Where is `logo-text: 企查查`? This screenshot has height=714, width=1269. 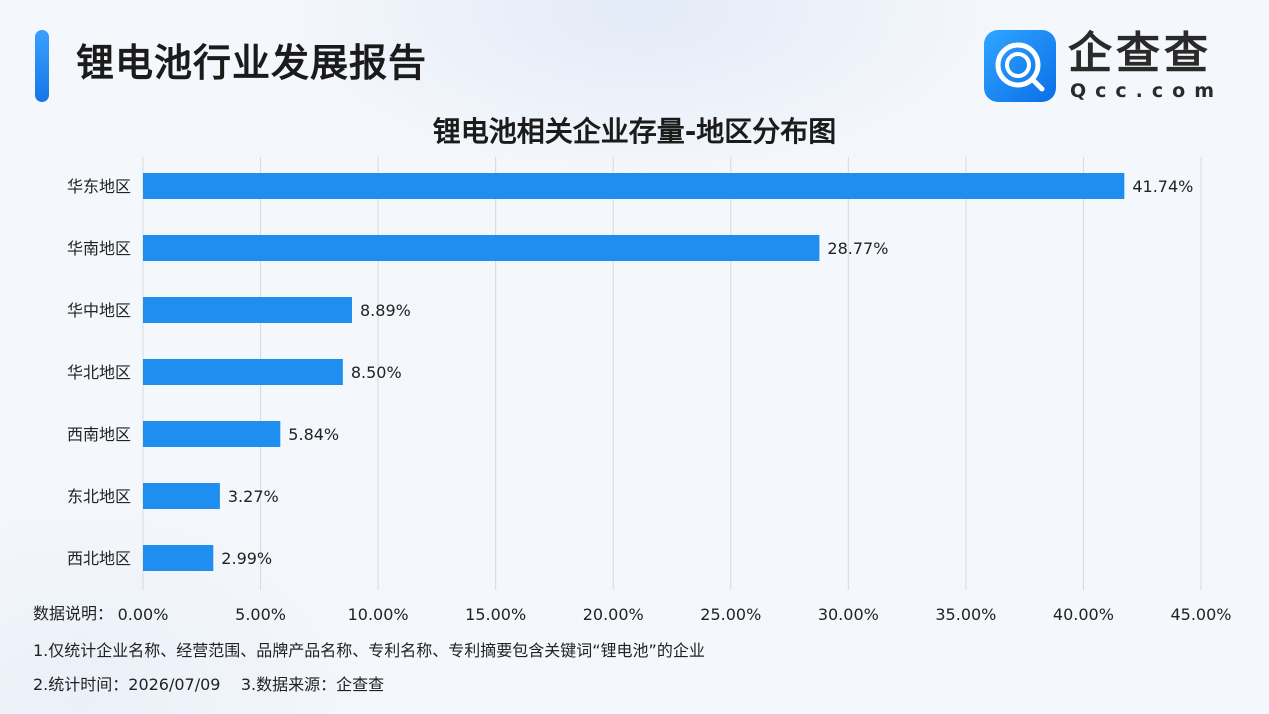
logo-text: 企查查 is located at coordinates (1140, 53).